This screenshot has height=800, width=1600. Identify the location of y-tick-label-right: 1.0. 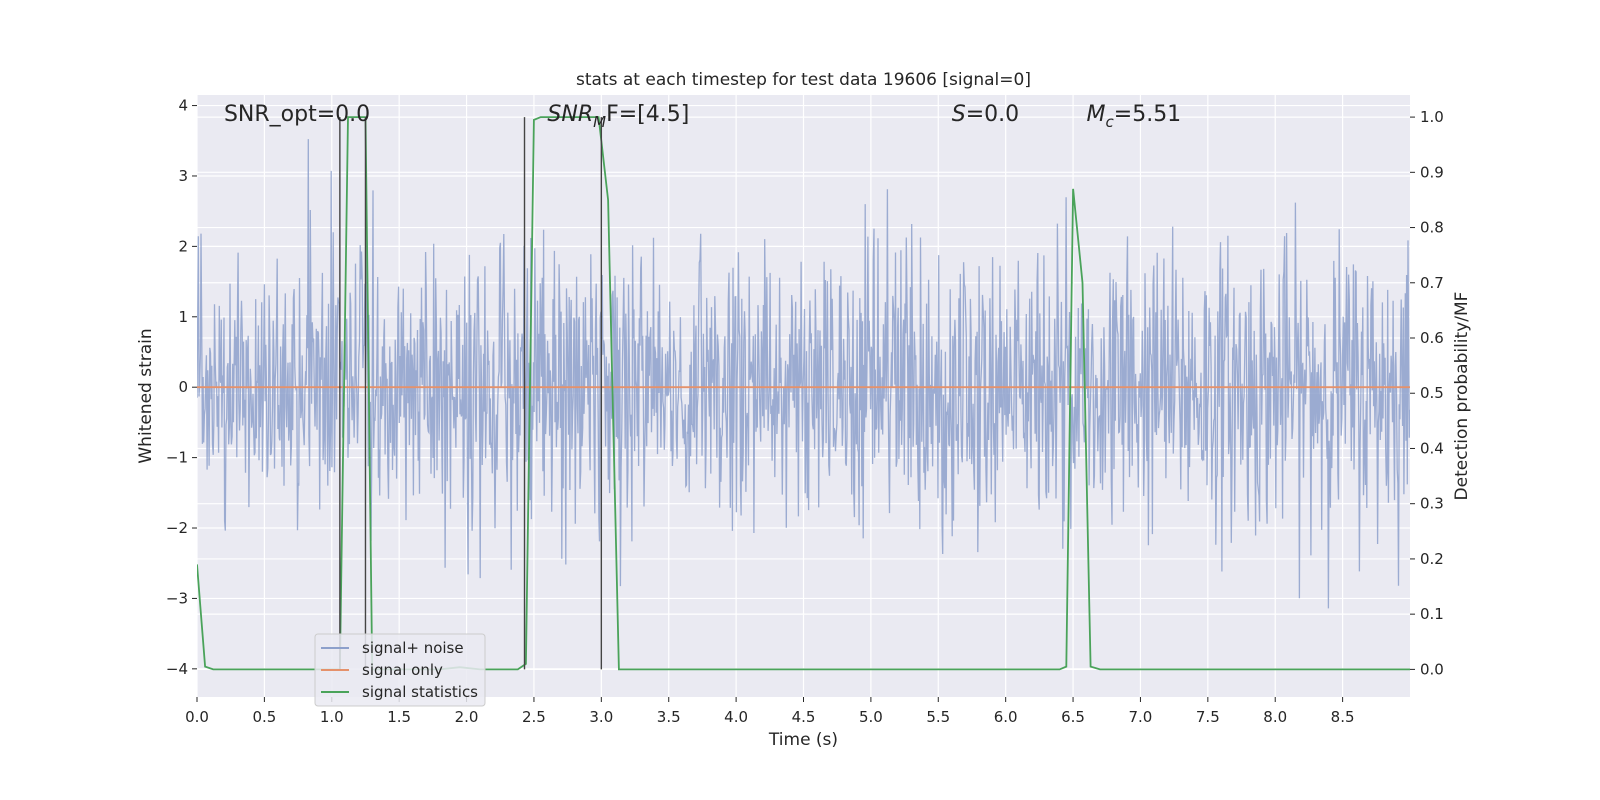
(1432, 117).